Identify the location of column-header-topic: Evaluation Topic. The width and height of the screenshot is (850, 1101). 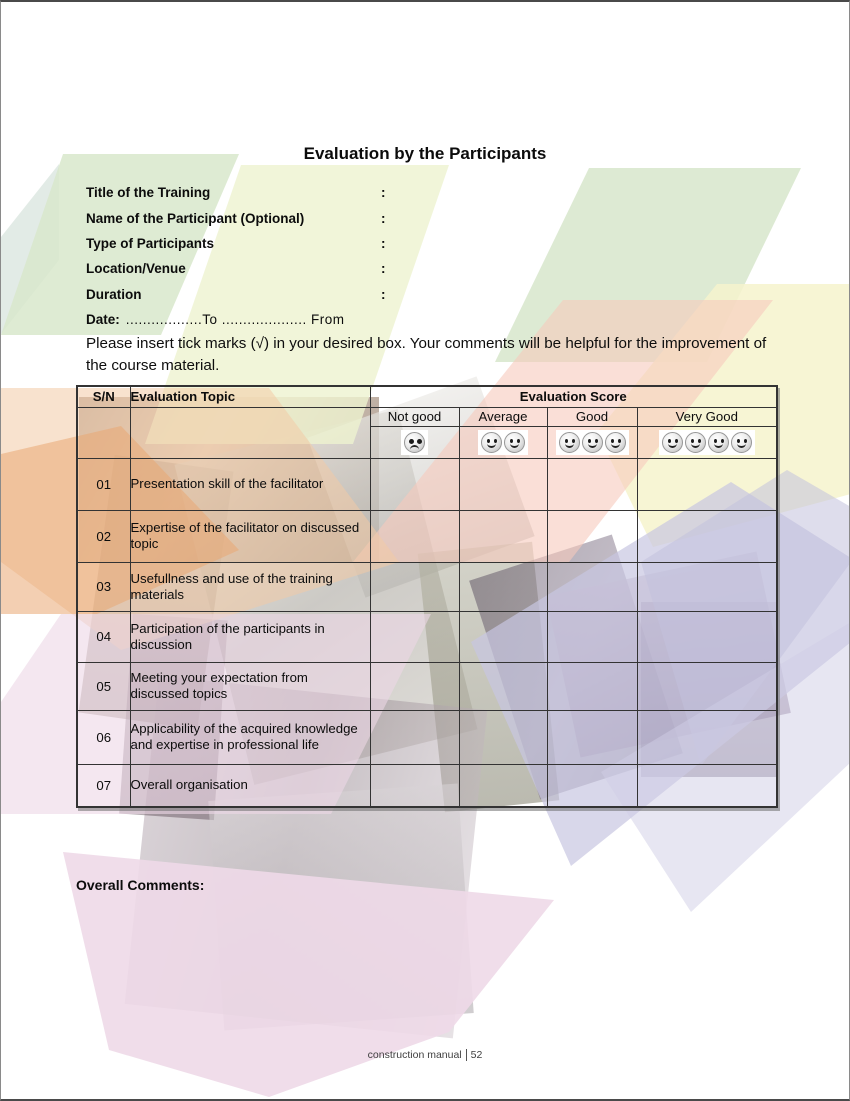
(250, 396).